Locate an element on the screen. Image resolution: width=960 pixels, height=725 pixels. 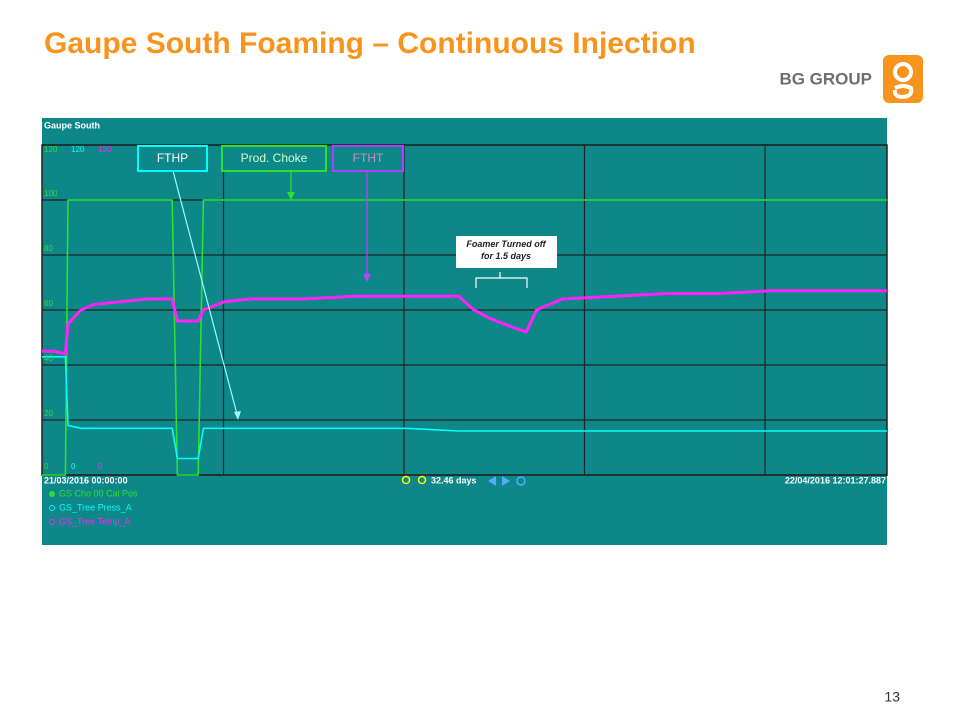
y-tick-label: 40 is located at coordinates (48, 358).